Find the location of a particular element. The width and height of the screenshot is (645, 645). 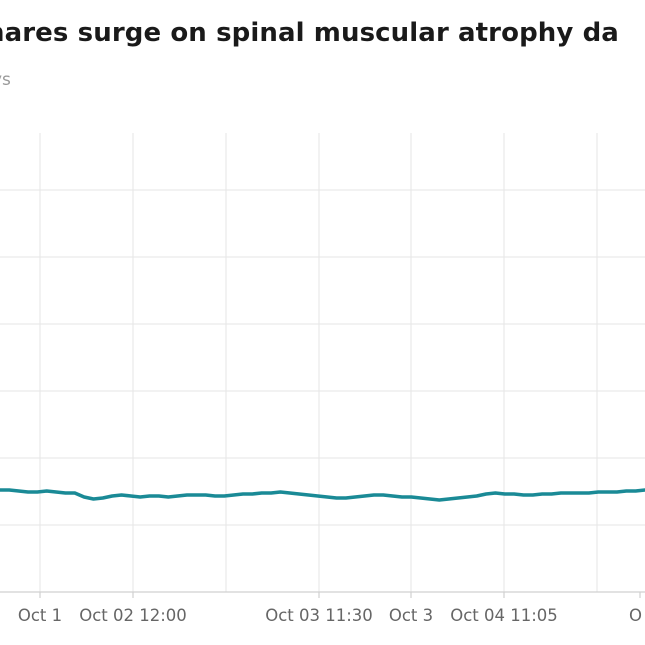

x-tick-label: Oct 1 is located at coordinates (40, 615).